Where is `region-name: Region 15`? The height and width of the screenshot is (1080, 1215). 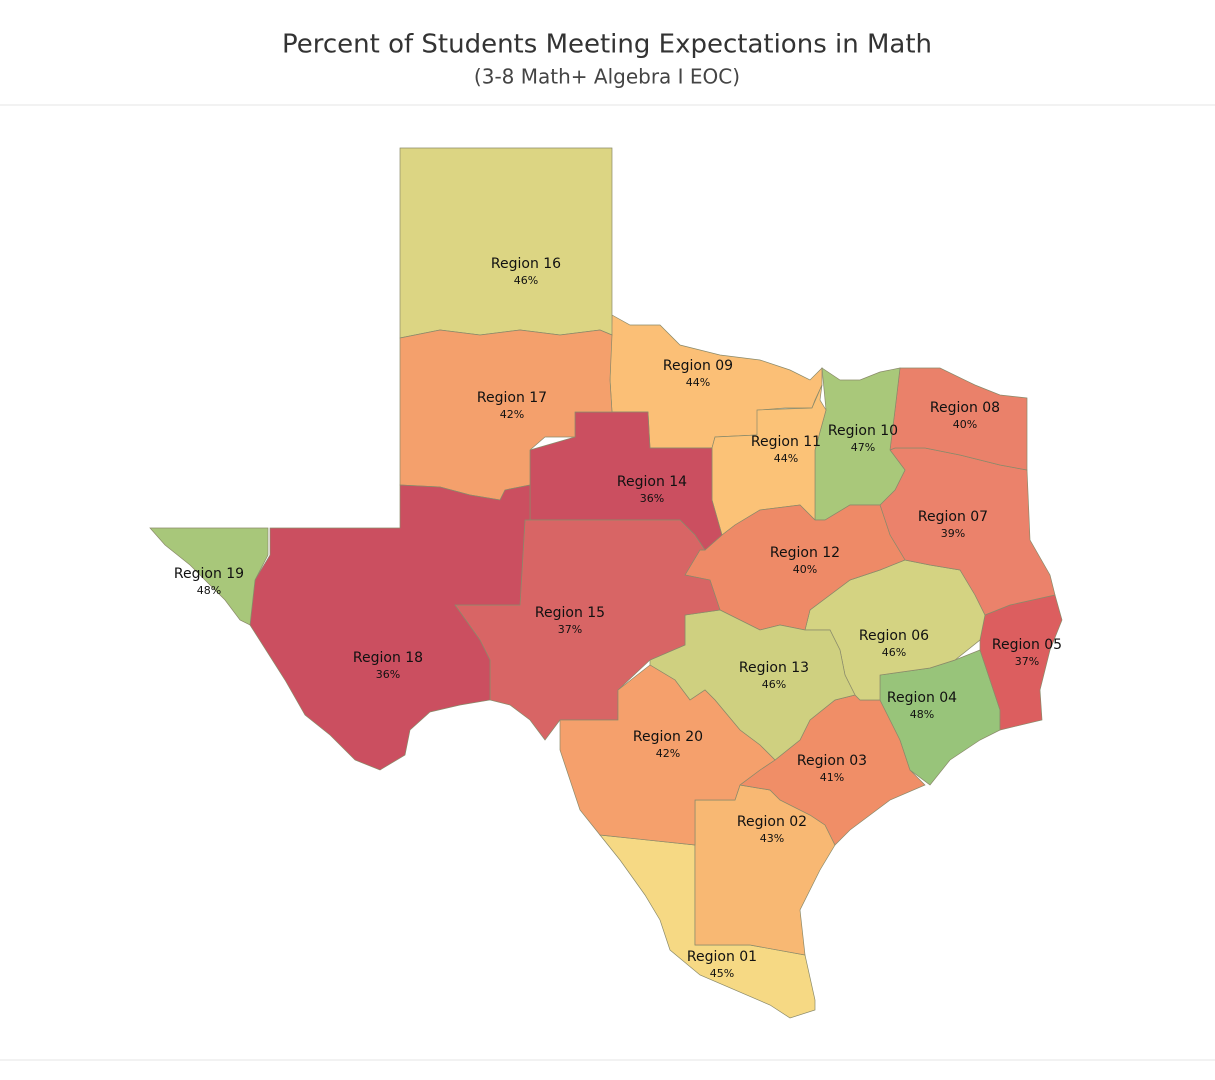
region-name: Region 15 is located at coordinates (570, 613).